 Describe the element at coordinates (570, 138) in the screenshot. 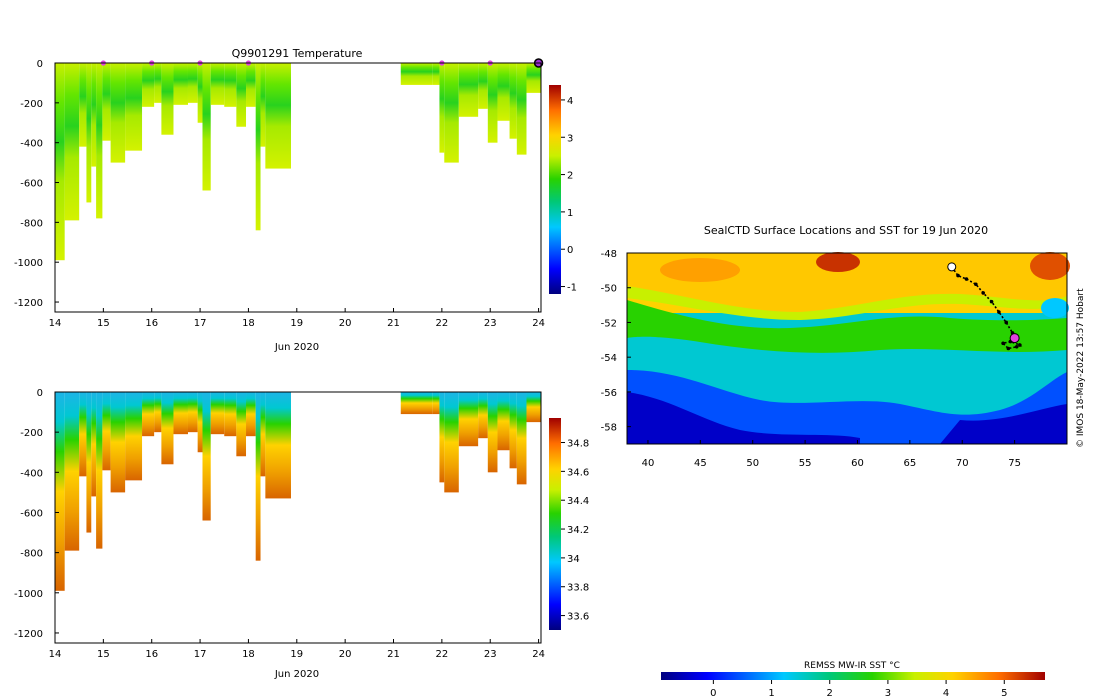

I see `colorbar-tick-label: 3` at that location.